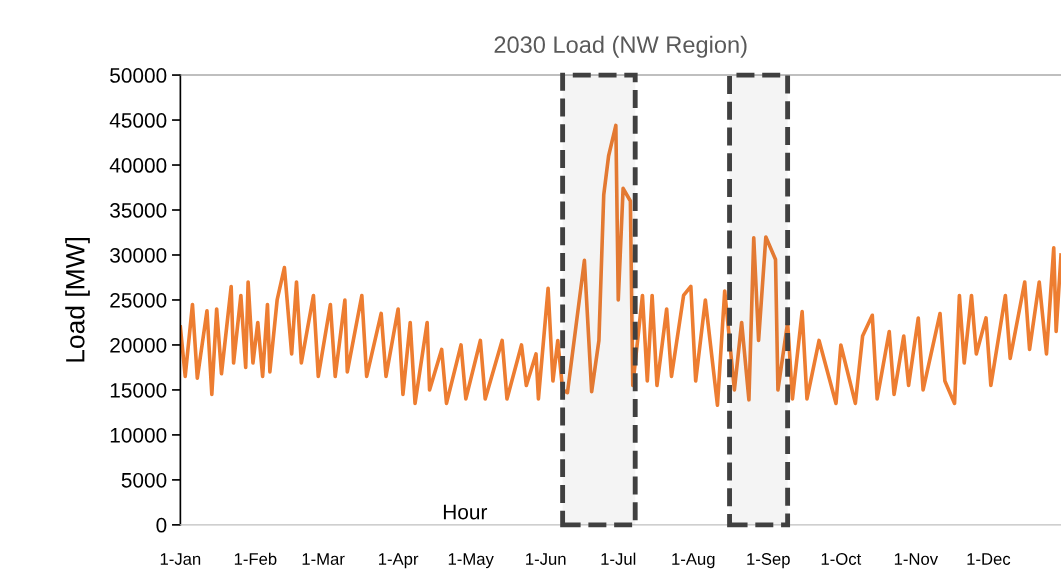 The image size is (1061, 573). I want to click on chart-title: 2030 Load (NW Region), so click(620, 46).